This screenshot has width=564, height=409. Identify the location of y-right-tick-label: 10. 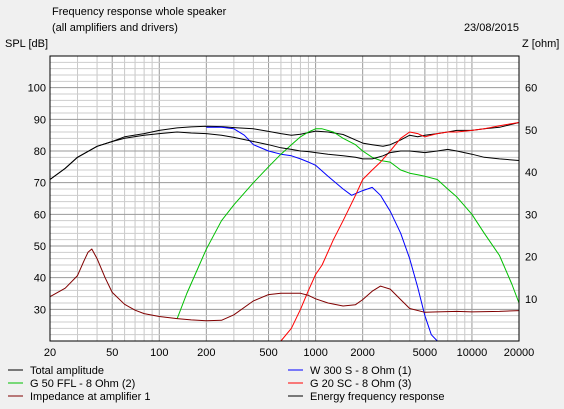
(531, 300).